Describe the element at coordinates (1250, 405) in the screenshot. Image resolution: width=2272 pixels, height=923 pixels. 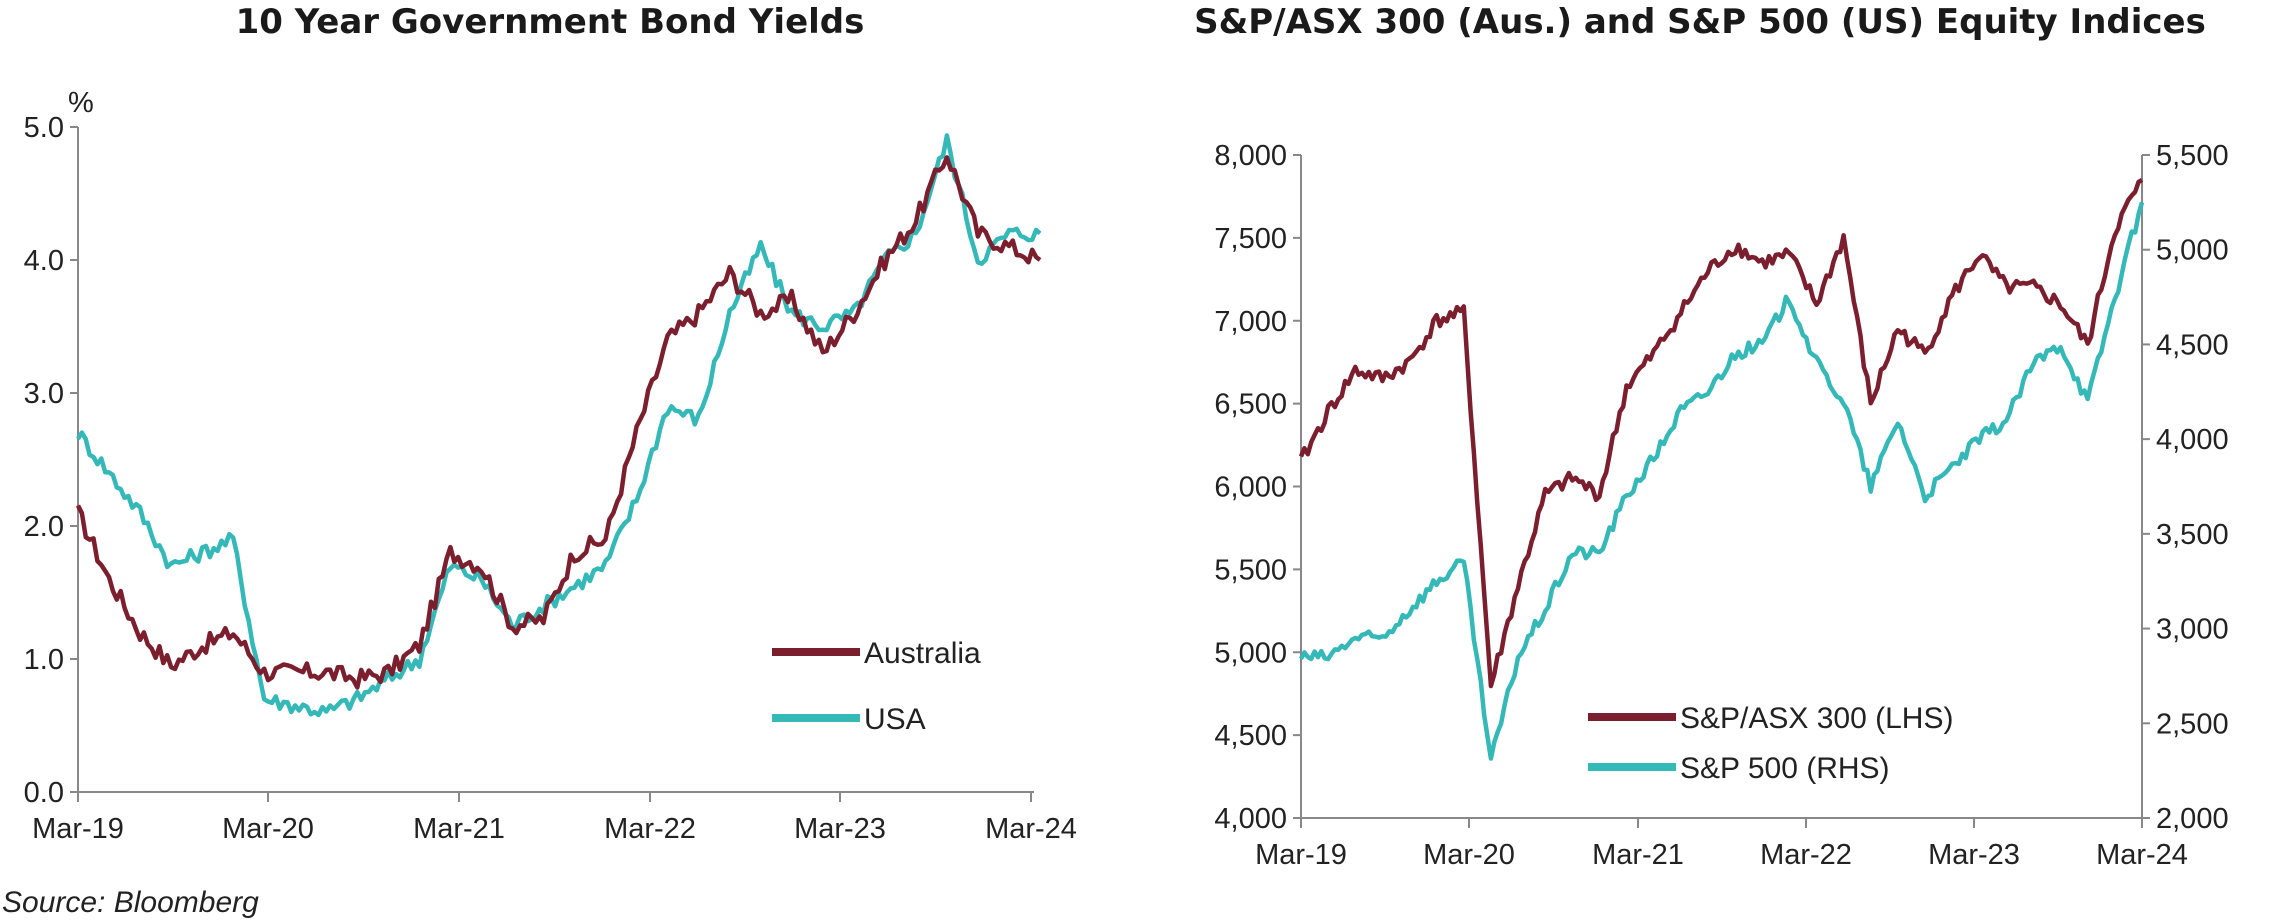
I see `y-tick-label: 6,500` at that location.